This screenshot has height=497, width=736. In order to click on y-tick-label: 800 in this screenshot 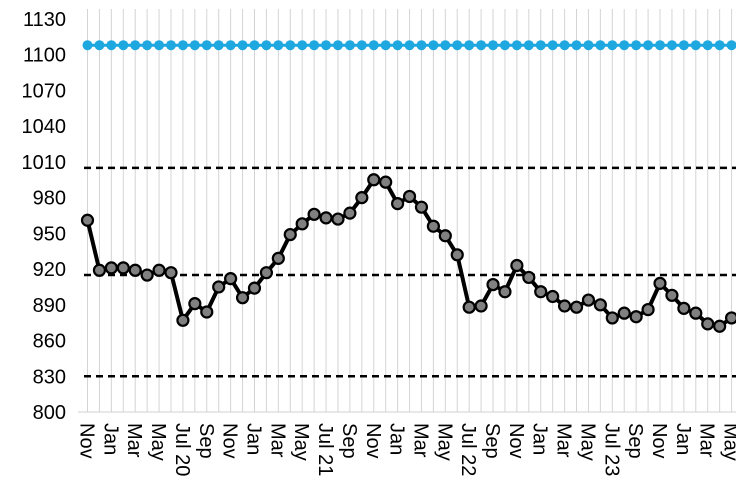, I will do `click(49, 413)`.